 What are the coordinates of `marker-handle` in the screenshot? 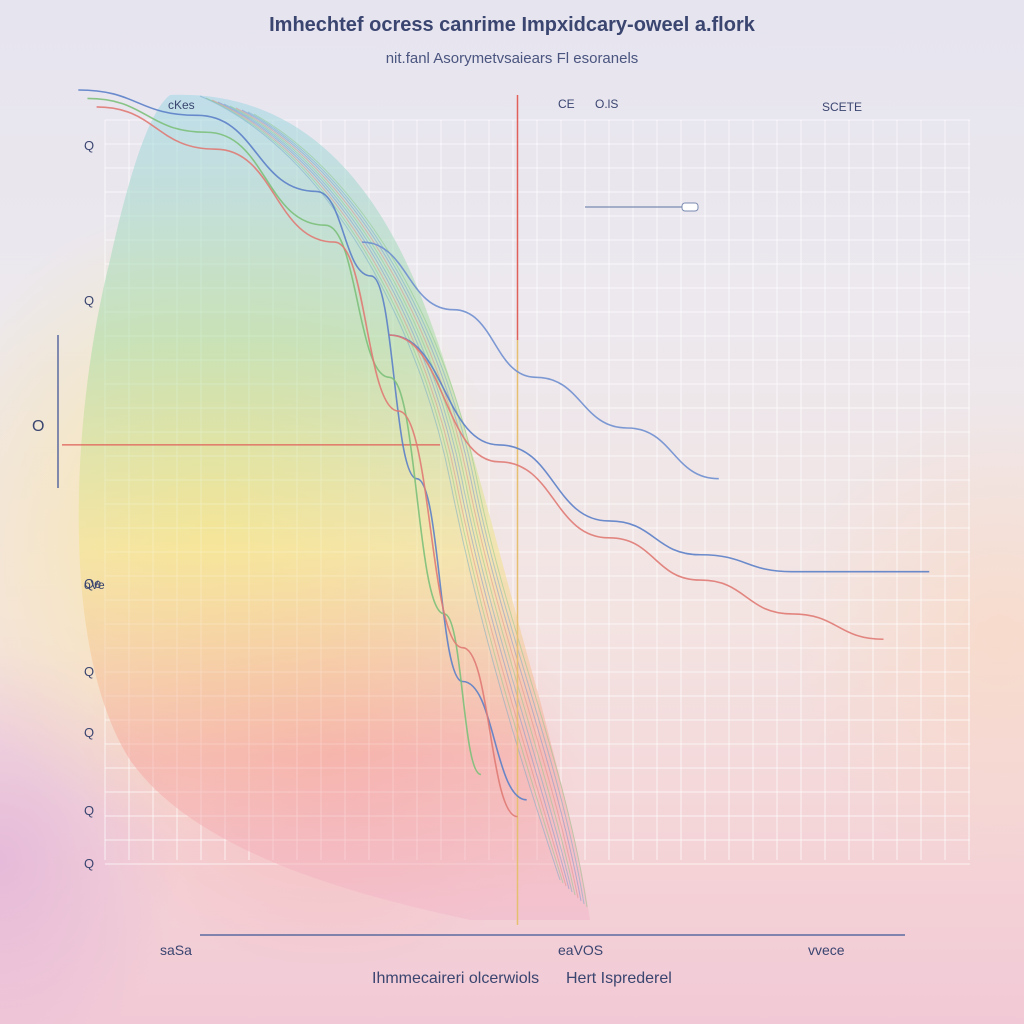 It's located at (690, 207).